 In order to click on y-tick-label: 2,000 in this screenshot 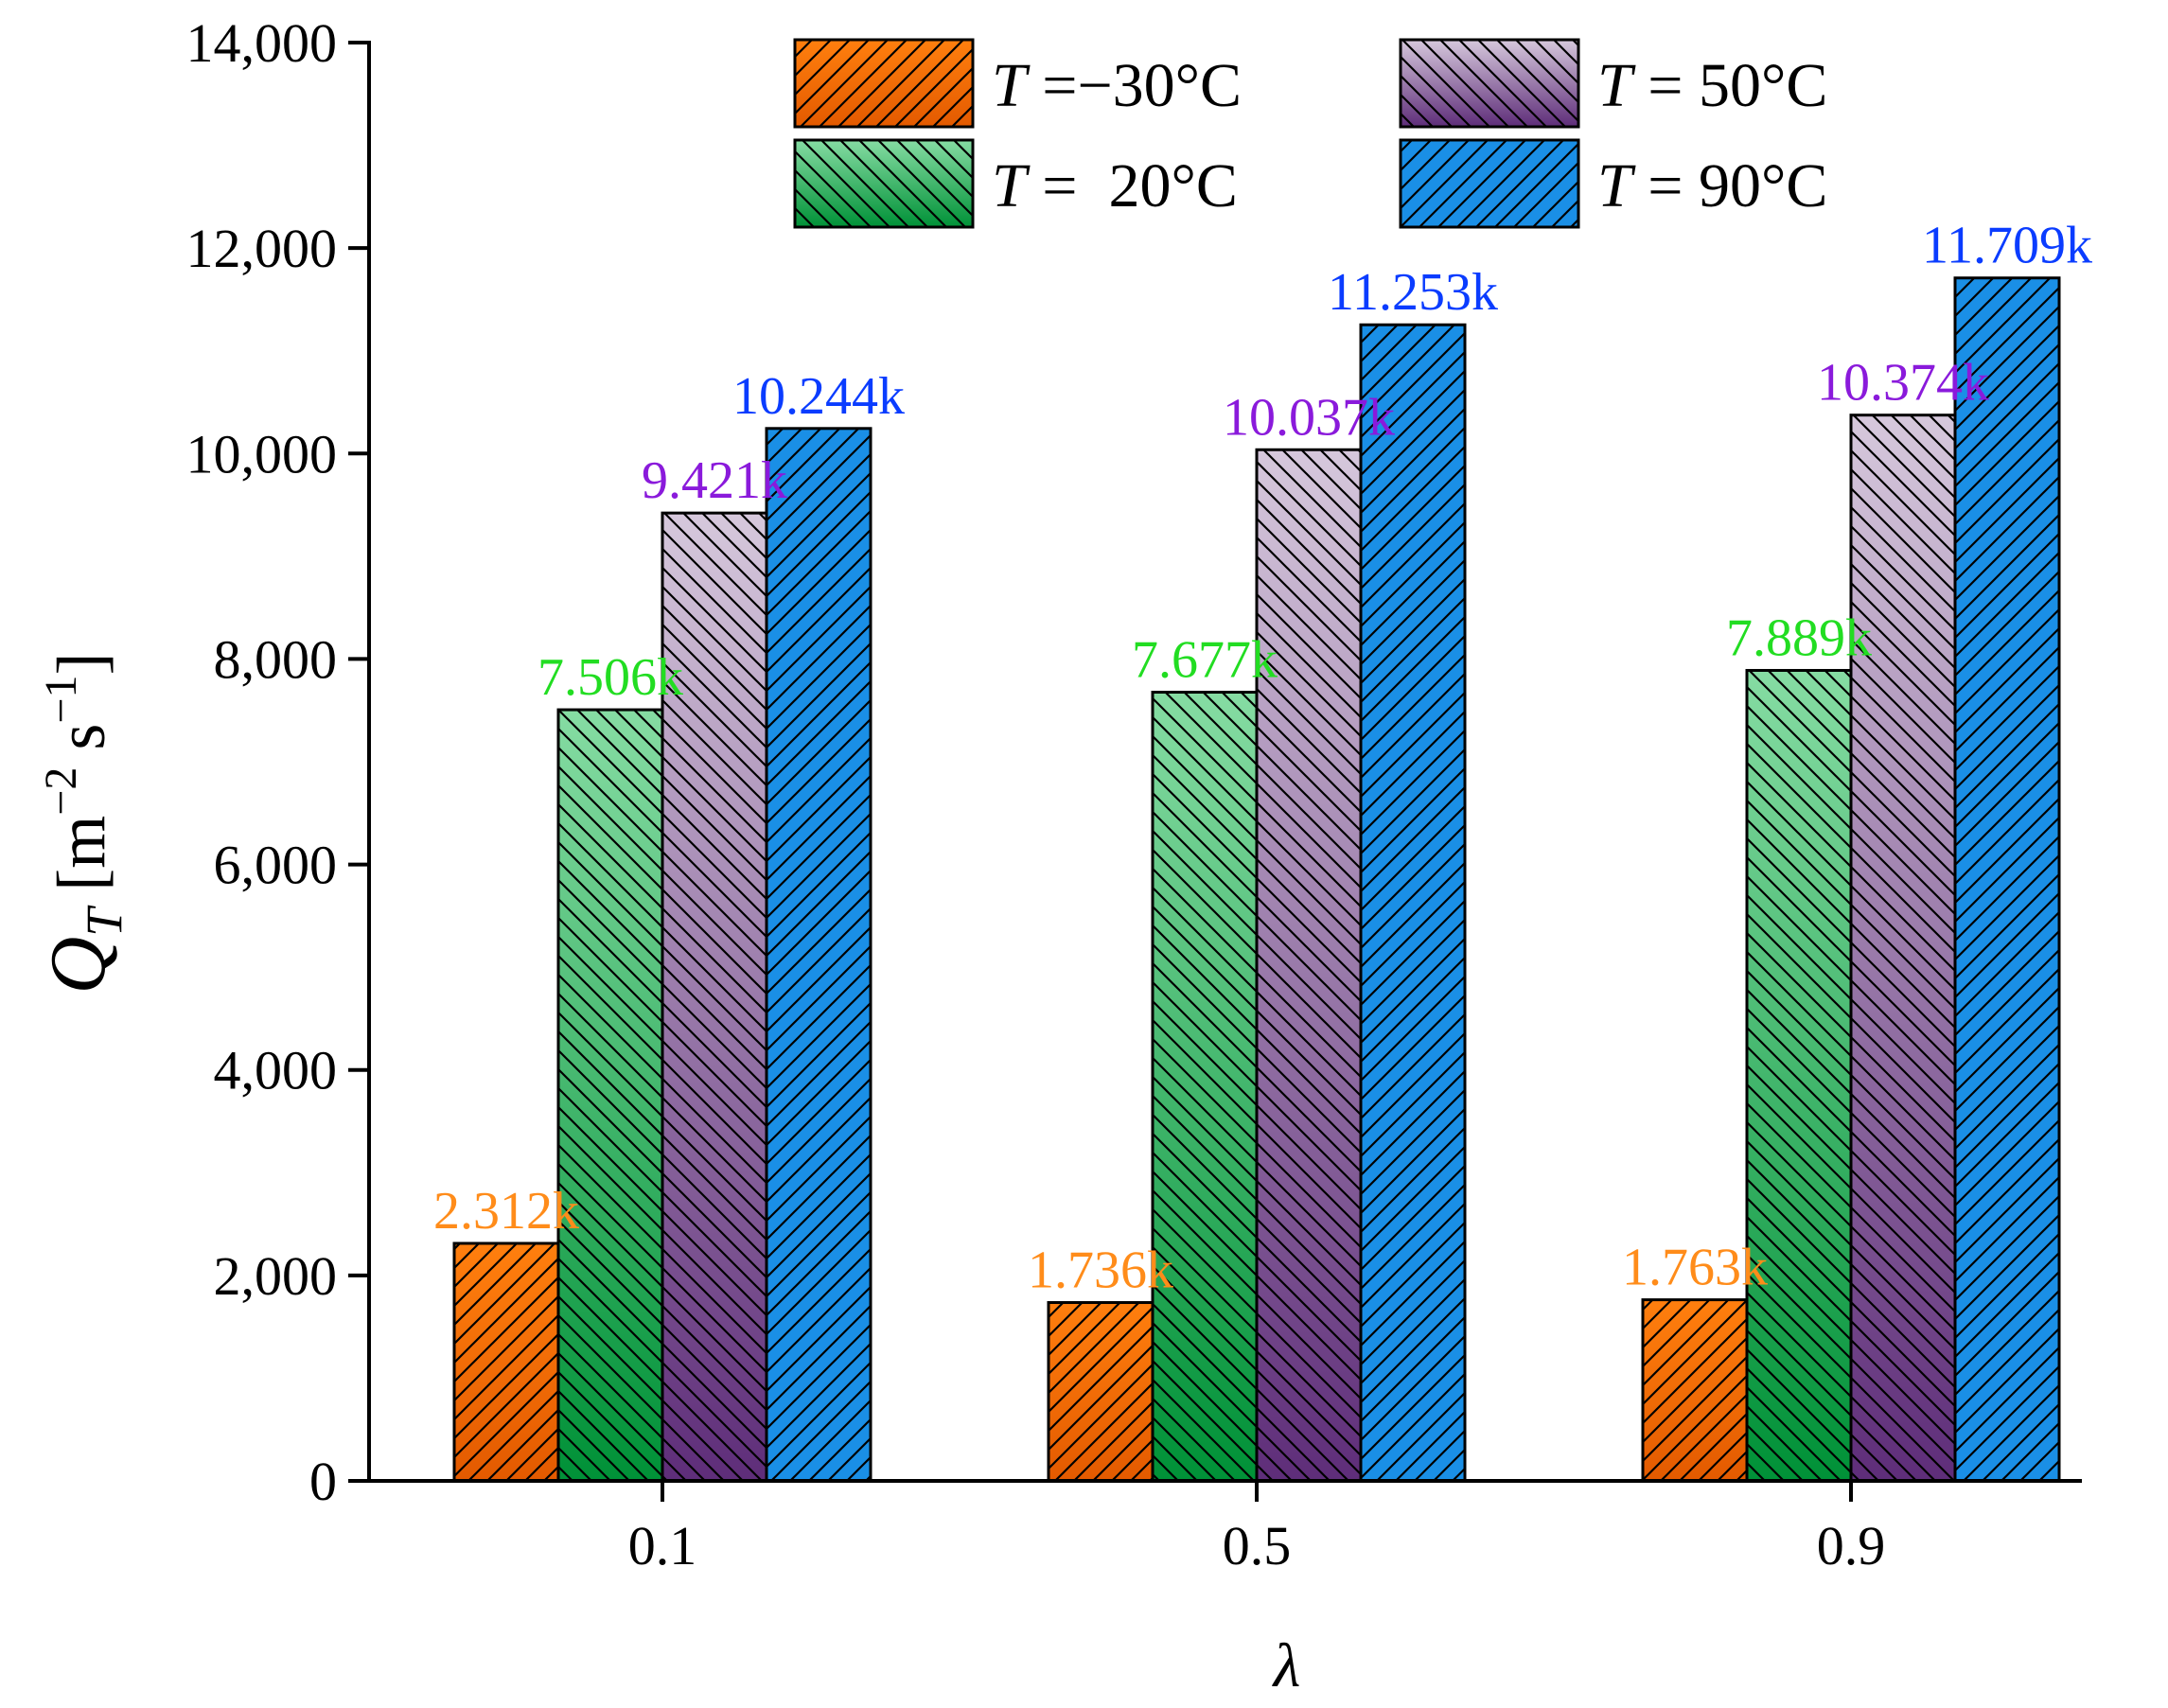, I will do `click(276, 1276)`.